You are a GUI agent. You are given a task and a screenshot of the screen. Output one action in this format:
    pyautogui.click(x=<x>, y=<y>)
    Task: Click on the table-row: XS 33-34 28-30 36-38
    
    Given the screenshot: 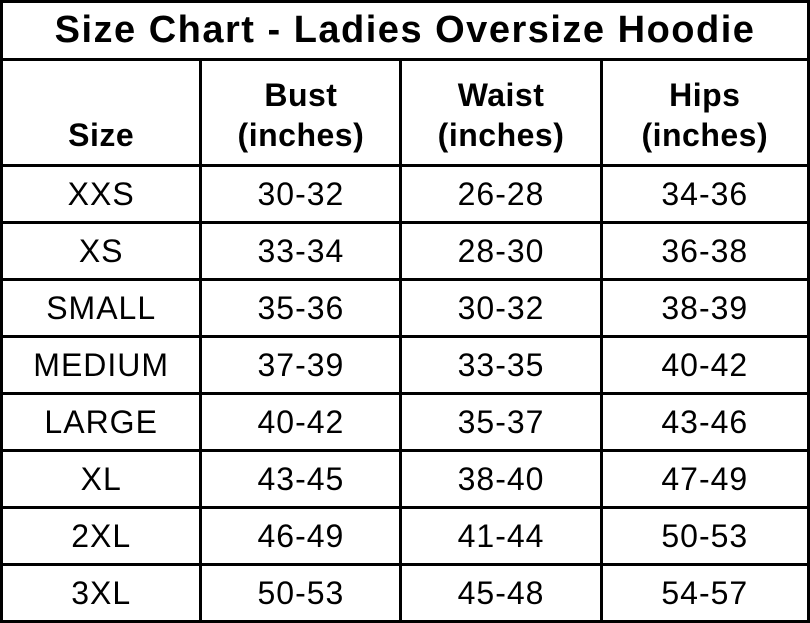 What is the action you would take?
    pyautogui.click(x=405, y=251)
    